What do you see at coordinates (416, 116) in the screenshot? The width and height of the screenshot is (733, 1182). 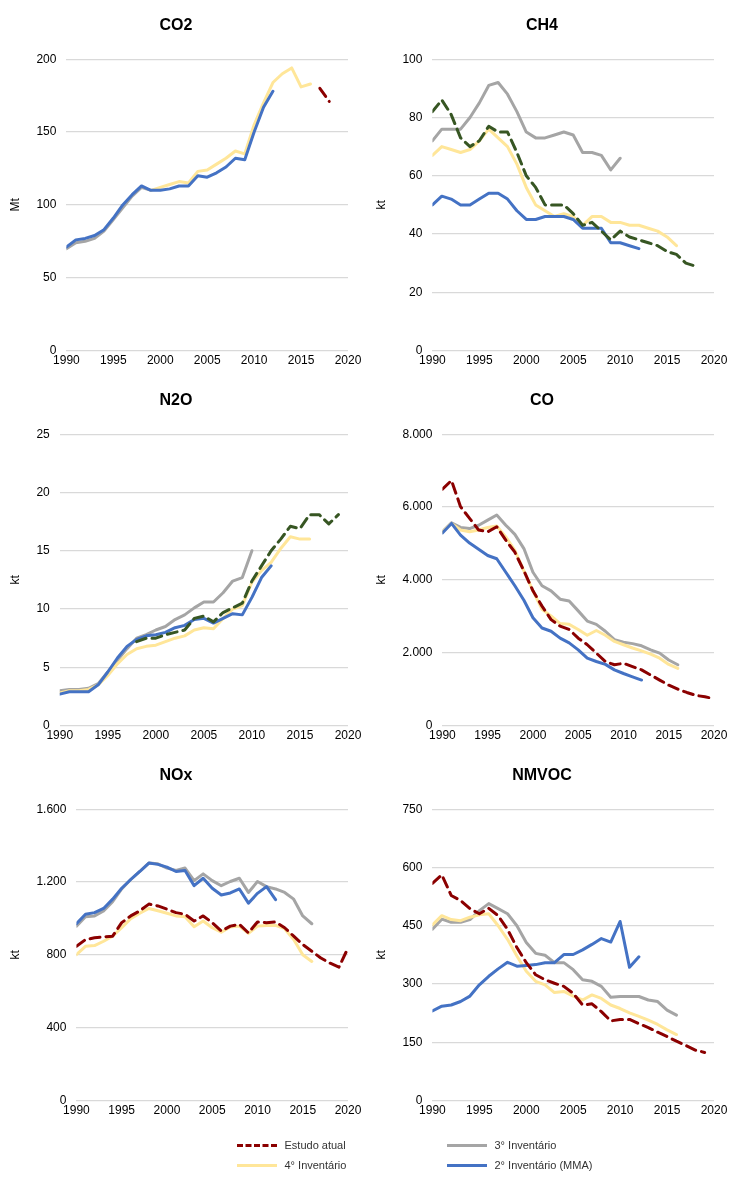 I see `y-tick-label: 80` at bounding box center [416, 116].